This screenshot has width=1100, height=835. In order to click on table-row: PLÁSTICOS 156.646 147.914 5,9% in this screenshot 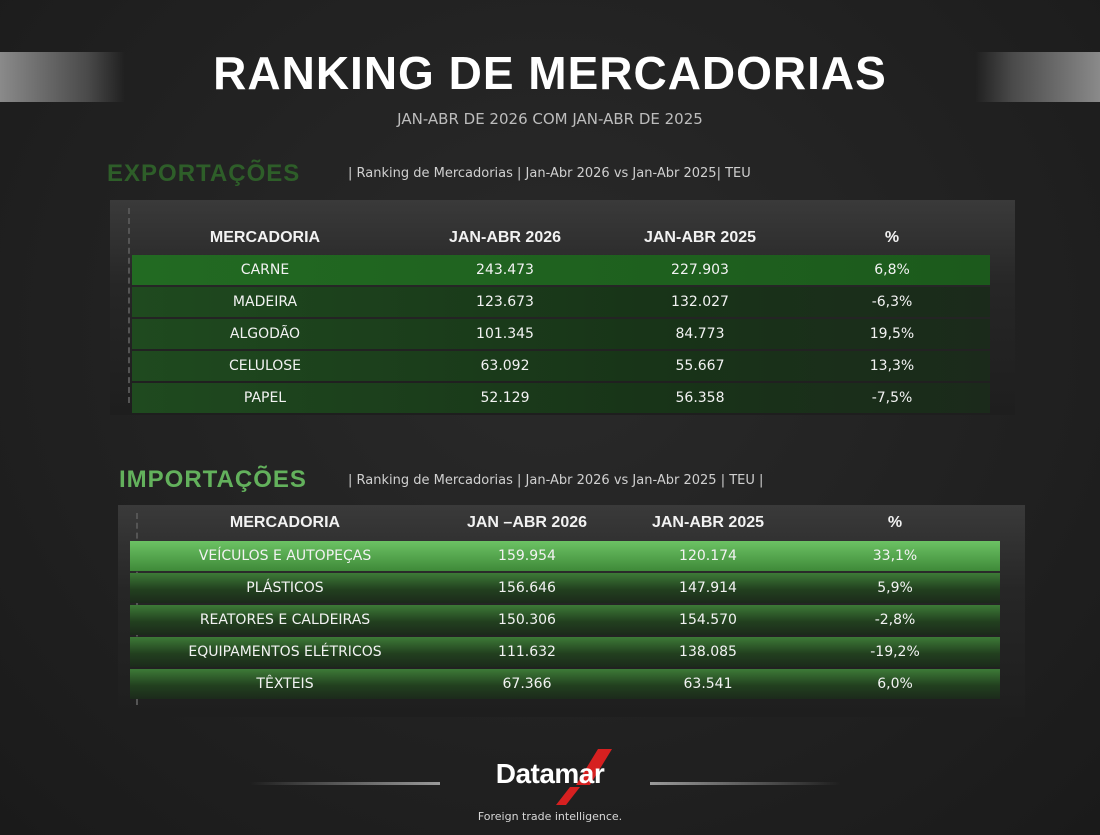, I will do `click(565, 588)`.